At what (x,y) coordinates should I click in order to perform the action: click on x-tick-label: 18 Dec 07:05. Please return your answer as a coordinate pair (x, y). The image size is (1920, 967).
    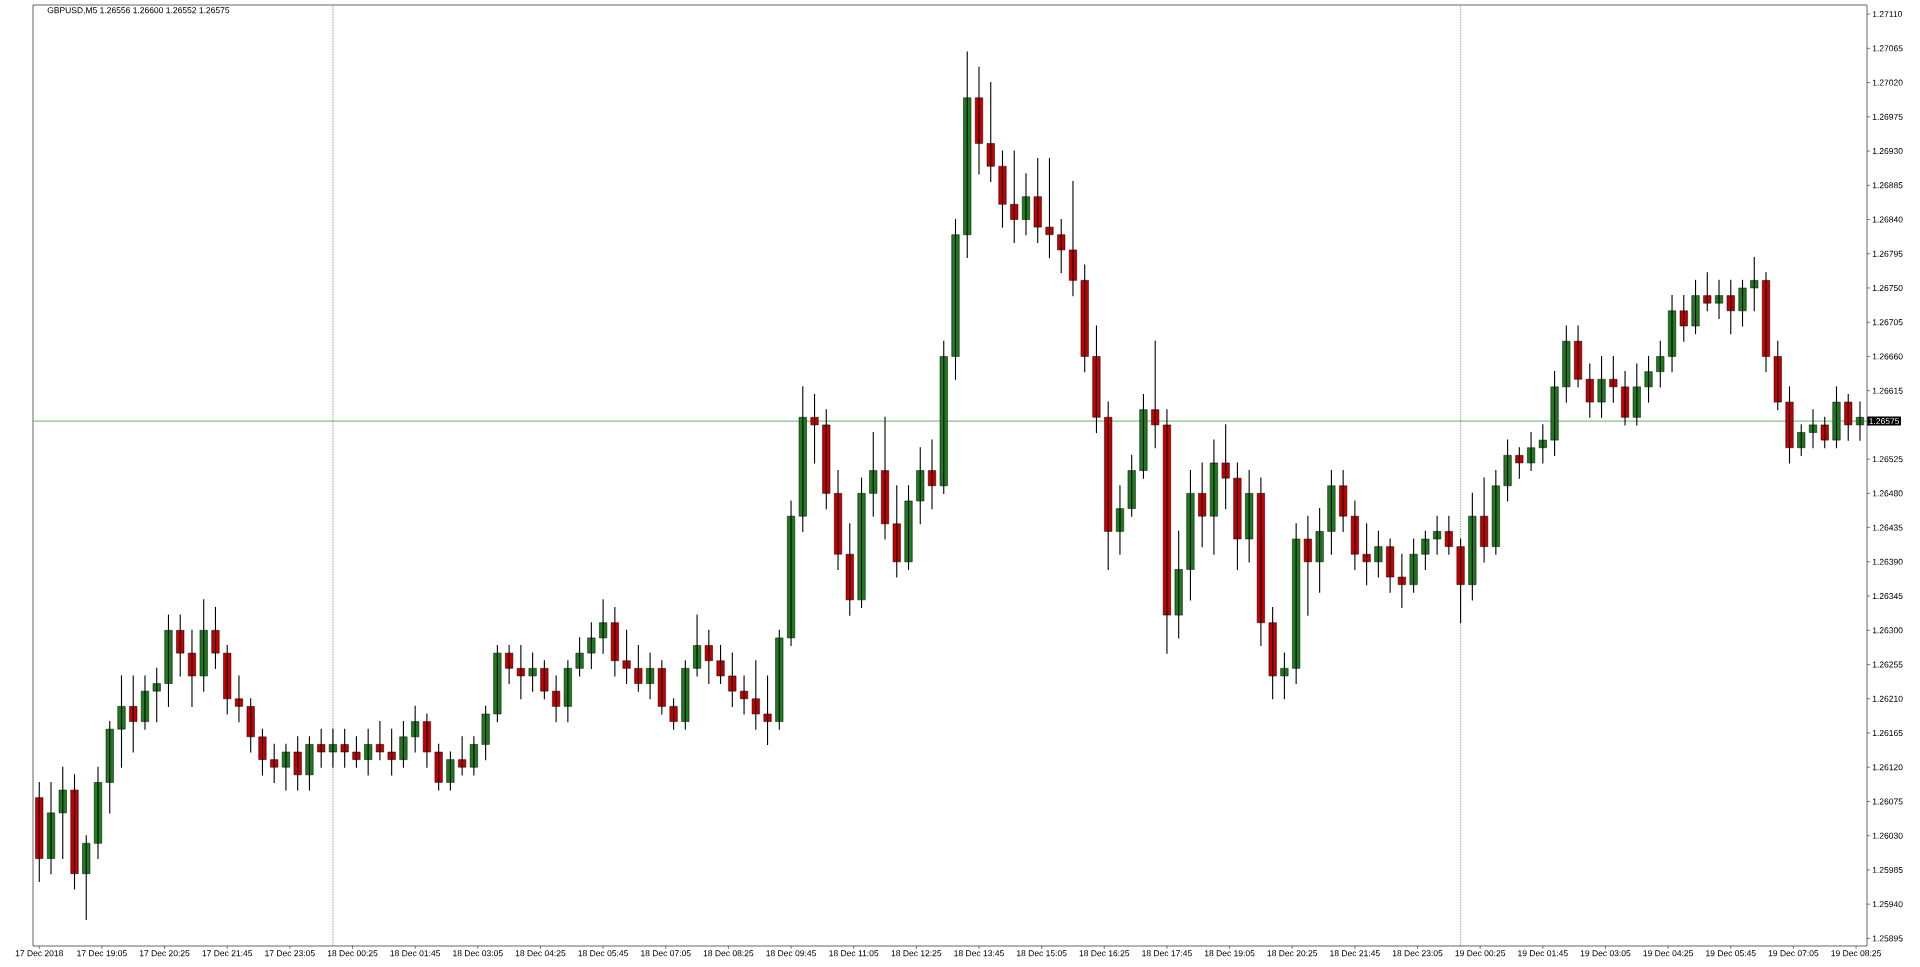
    Looking at the image, I should click on (666, 953).